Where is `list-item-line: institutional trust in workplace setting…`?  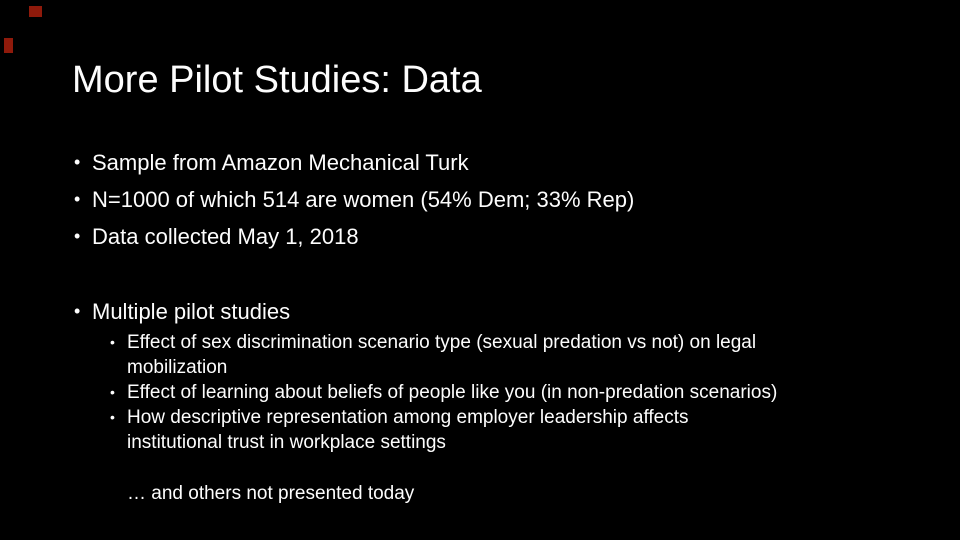 list-item-line: institutional trust in workplace setting… is located at coordinates (286, 442).